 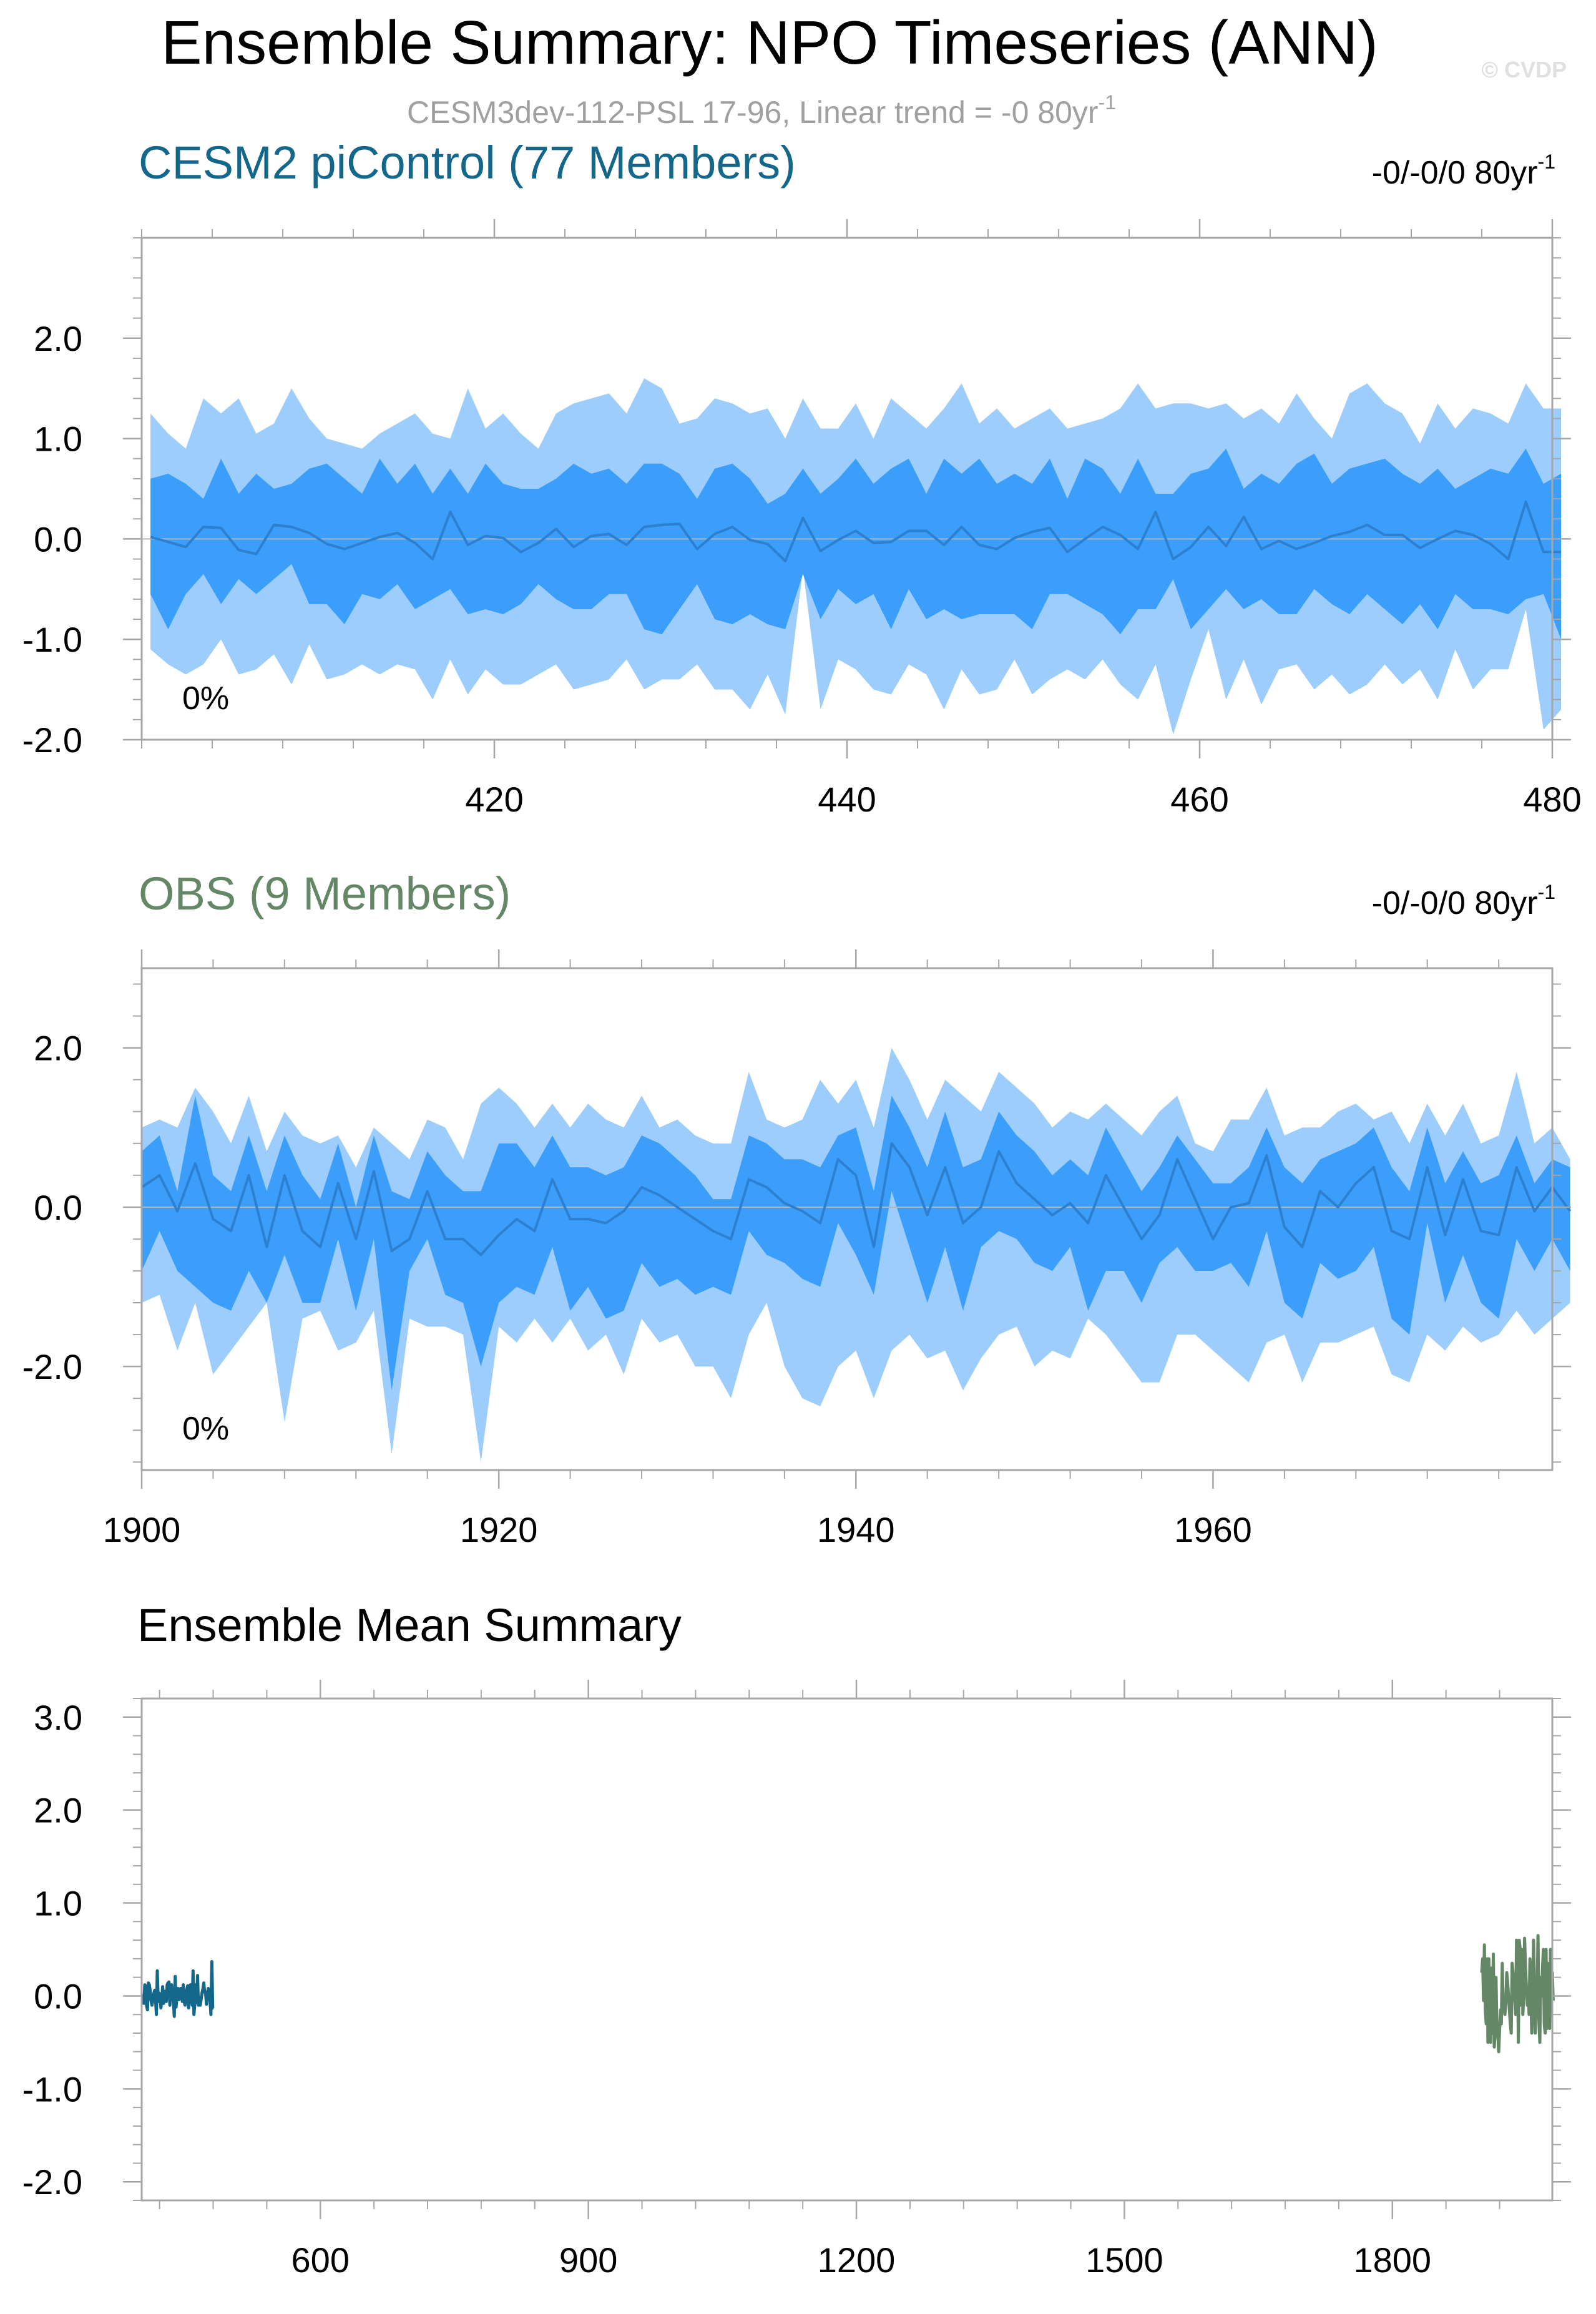 What do you see at coordinates (58, 1717) in the screenshot?
I see `summary-y-tick-label: 3.0` at bounding box center [58, 1717].